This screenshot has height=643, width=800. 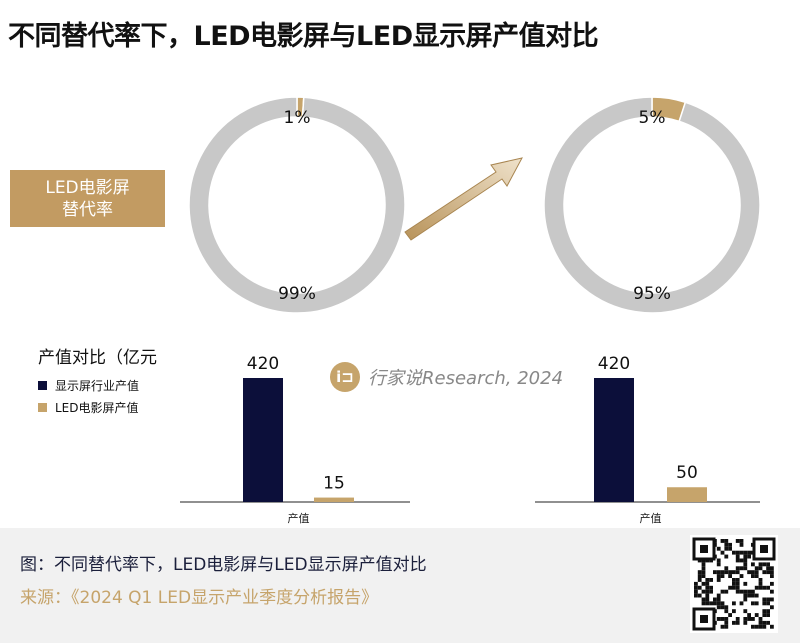 I want to click on donut-label-other: 99%, so click(x=297, y=294).